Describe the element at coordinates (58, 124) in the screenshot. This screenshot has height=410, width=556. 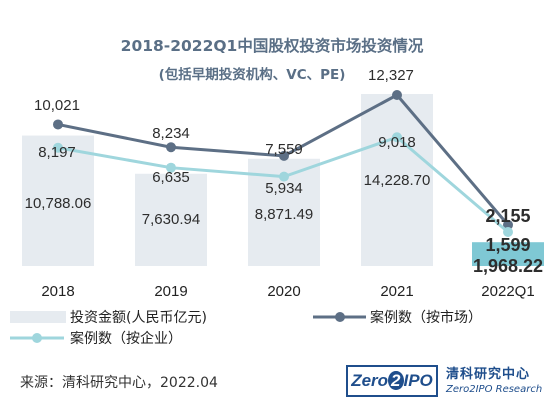
I see `line-1-point-2018` at that location.